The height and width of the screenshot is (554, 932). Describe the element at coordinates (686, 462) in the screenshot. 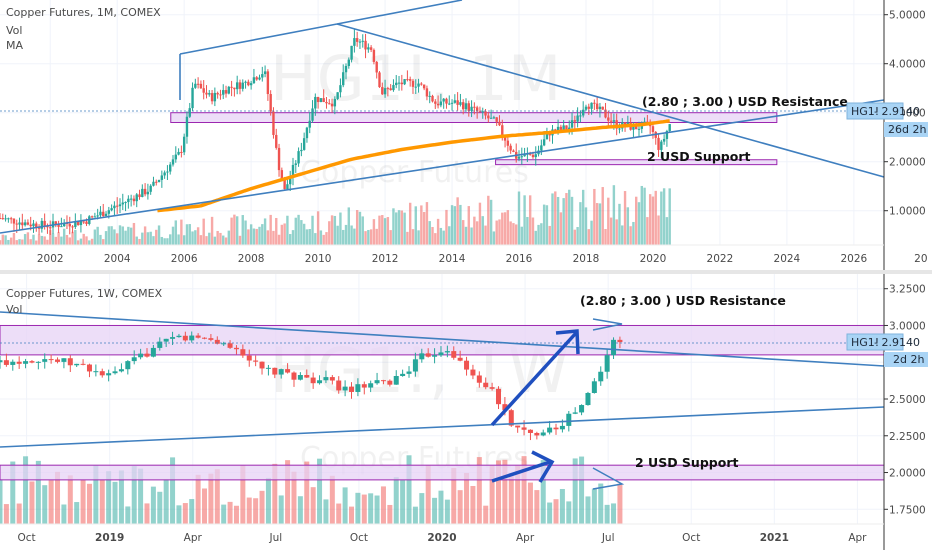

I see `weekly-support-annotation: 2 USD Support` at that location.